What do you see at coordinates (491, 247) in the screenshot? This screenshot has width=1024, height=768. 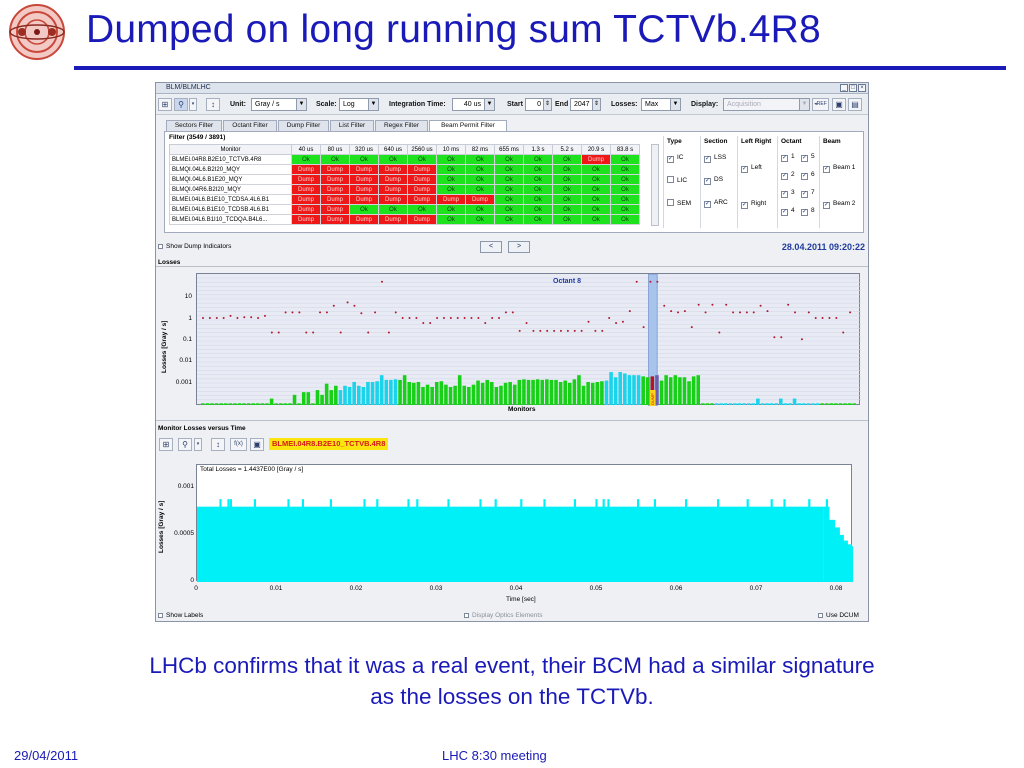 I see `previous-button: <` at bounding box center [491, 247].